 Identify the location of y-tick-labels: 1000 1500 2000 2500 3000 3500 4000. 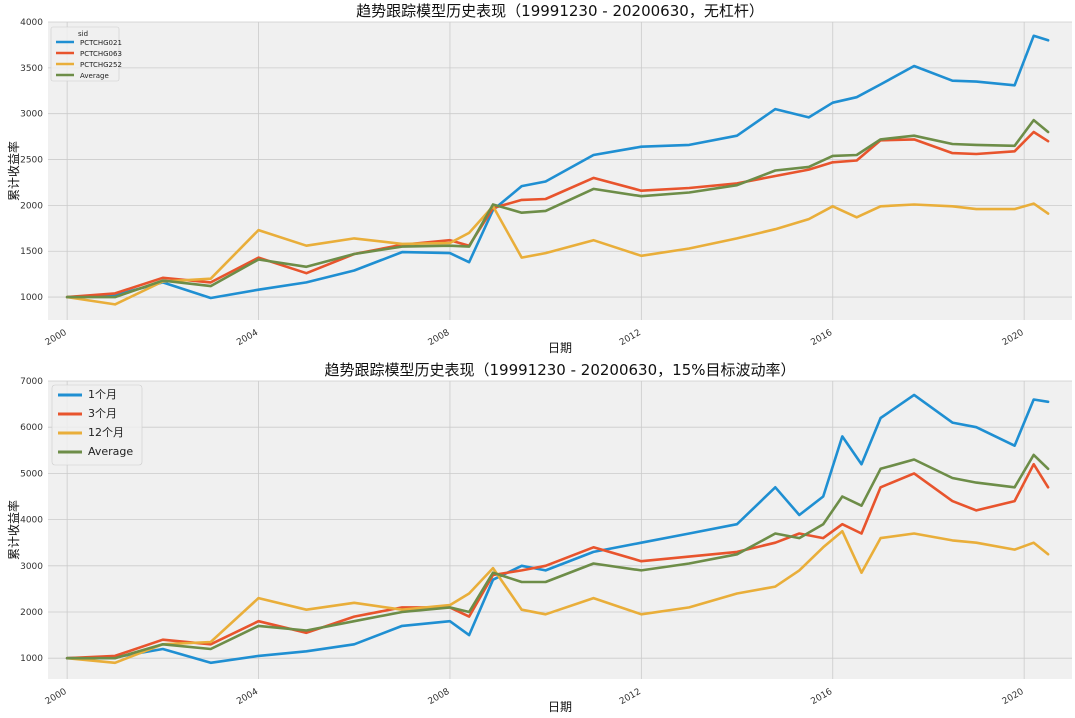
(31, 160).